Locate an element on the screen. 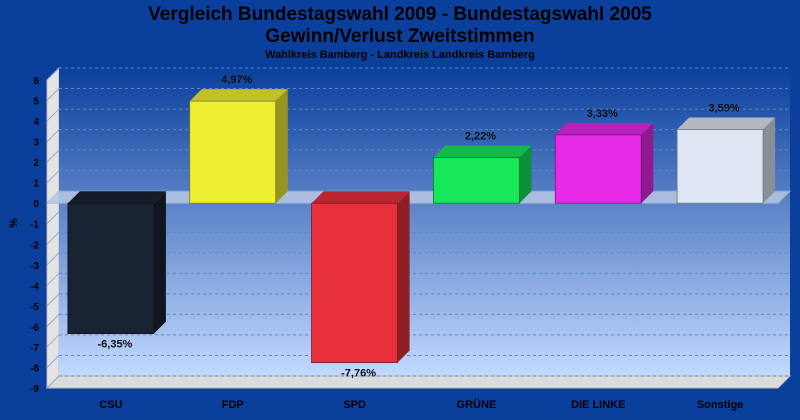 The image size is (800, 420). y-tick-label: 1 is located at coordinates (36, 184).